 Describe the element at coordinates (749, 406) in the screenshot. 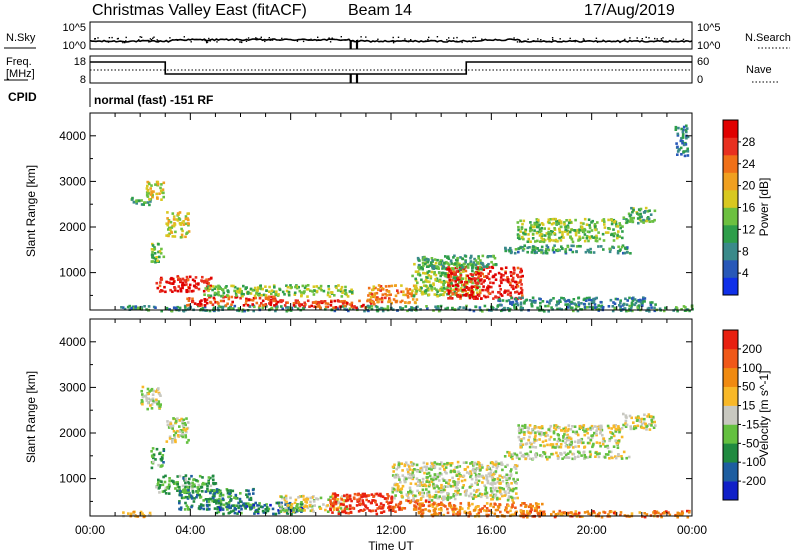

I see `colorbar-tick-label: 15` at that location.